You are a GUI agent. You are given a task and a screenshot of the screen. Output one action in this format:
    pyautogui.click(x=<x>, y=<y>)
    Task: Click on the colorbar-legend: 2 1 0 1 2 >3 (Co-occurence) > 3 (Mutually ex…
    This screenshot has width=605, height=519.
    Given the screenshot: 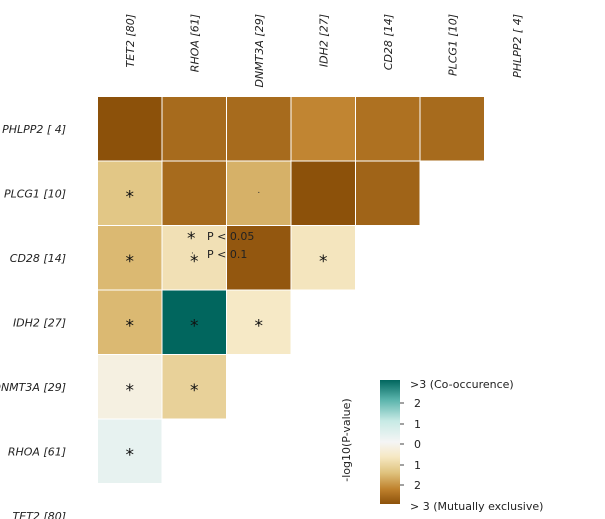 What is the action you would take?
    pyautogui.click(x=441, y=445)
    